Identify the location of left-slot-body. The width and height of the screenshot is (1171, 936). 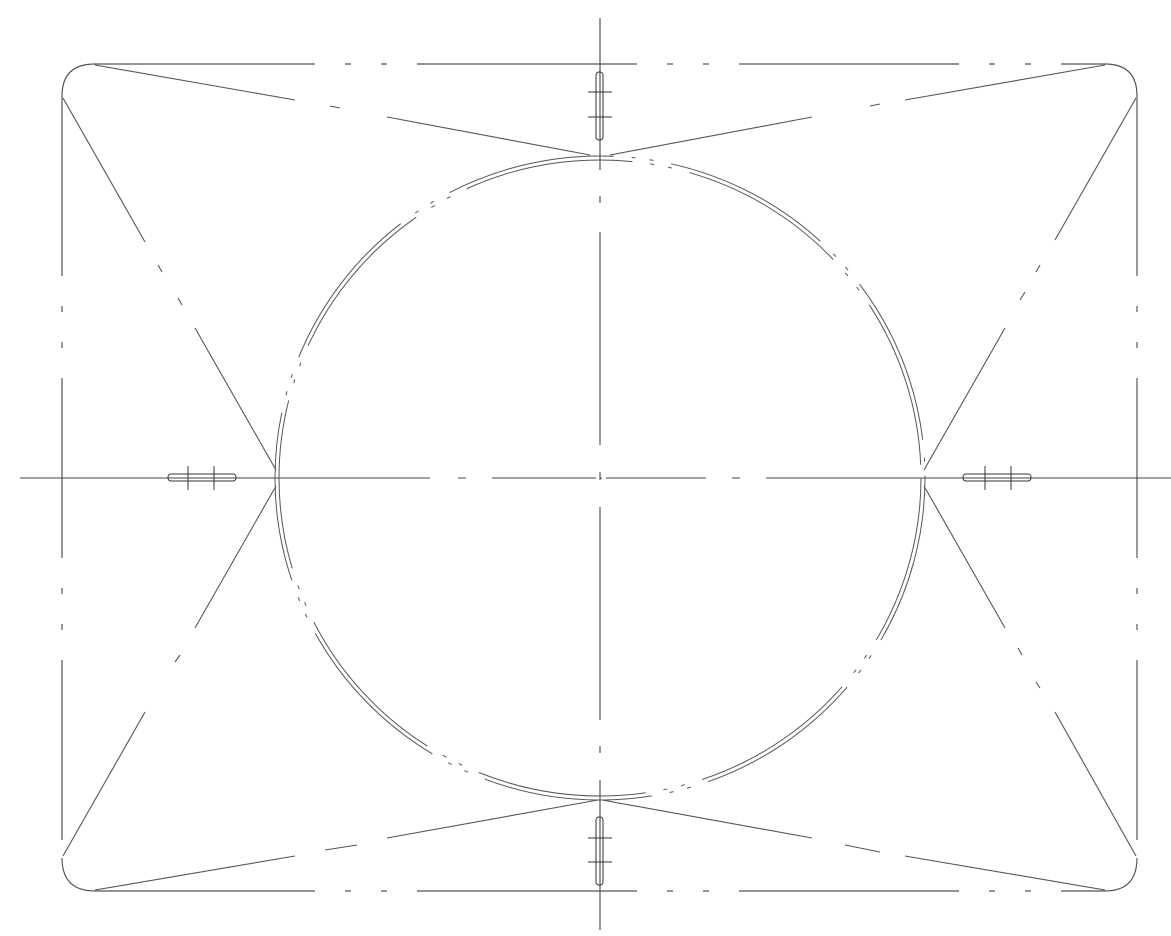
(202, 477).